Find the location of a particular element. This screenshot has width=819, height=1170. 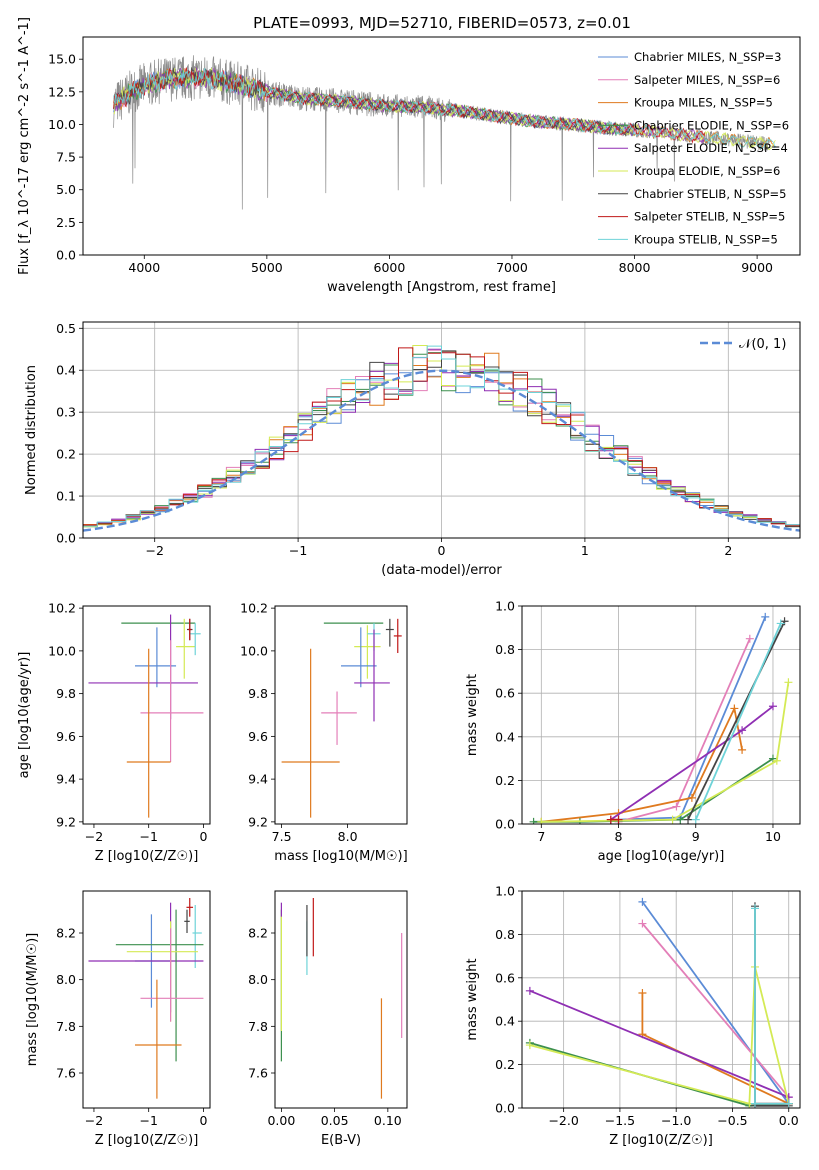

x-tick-label: 0.00 is located at coordinates (281, 1120).